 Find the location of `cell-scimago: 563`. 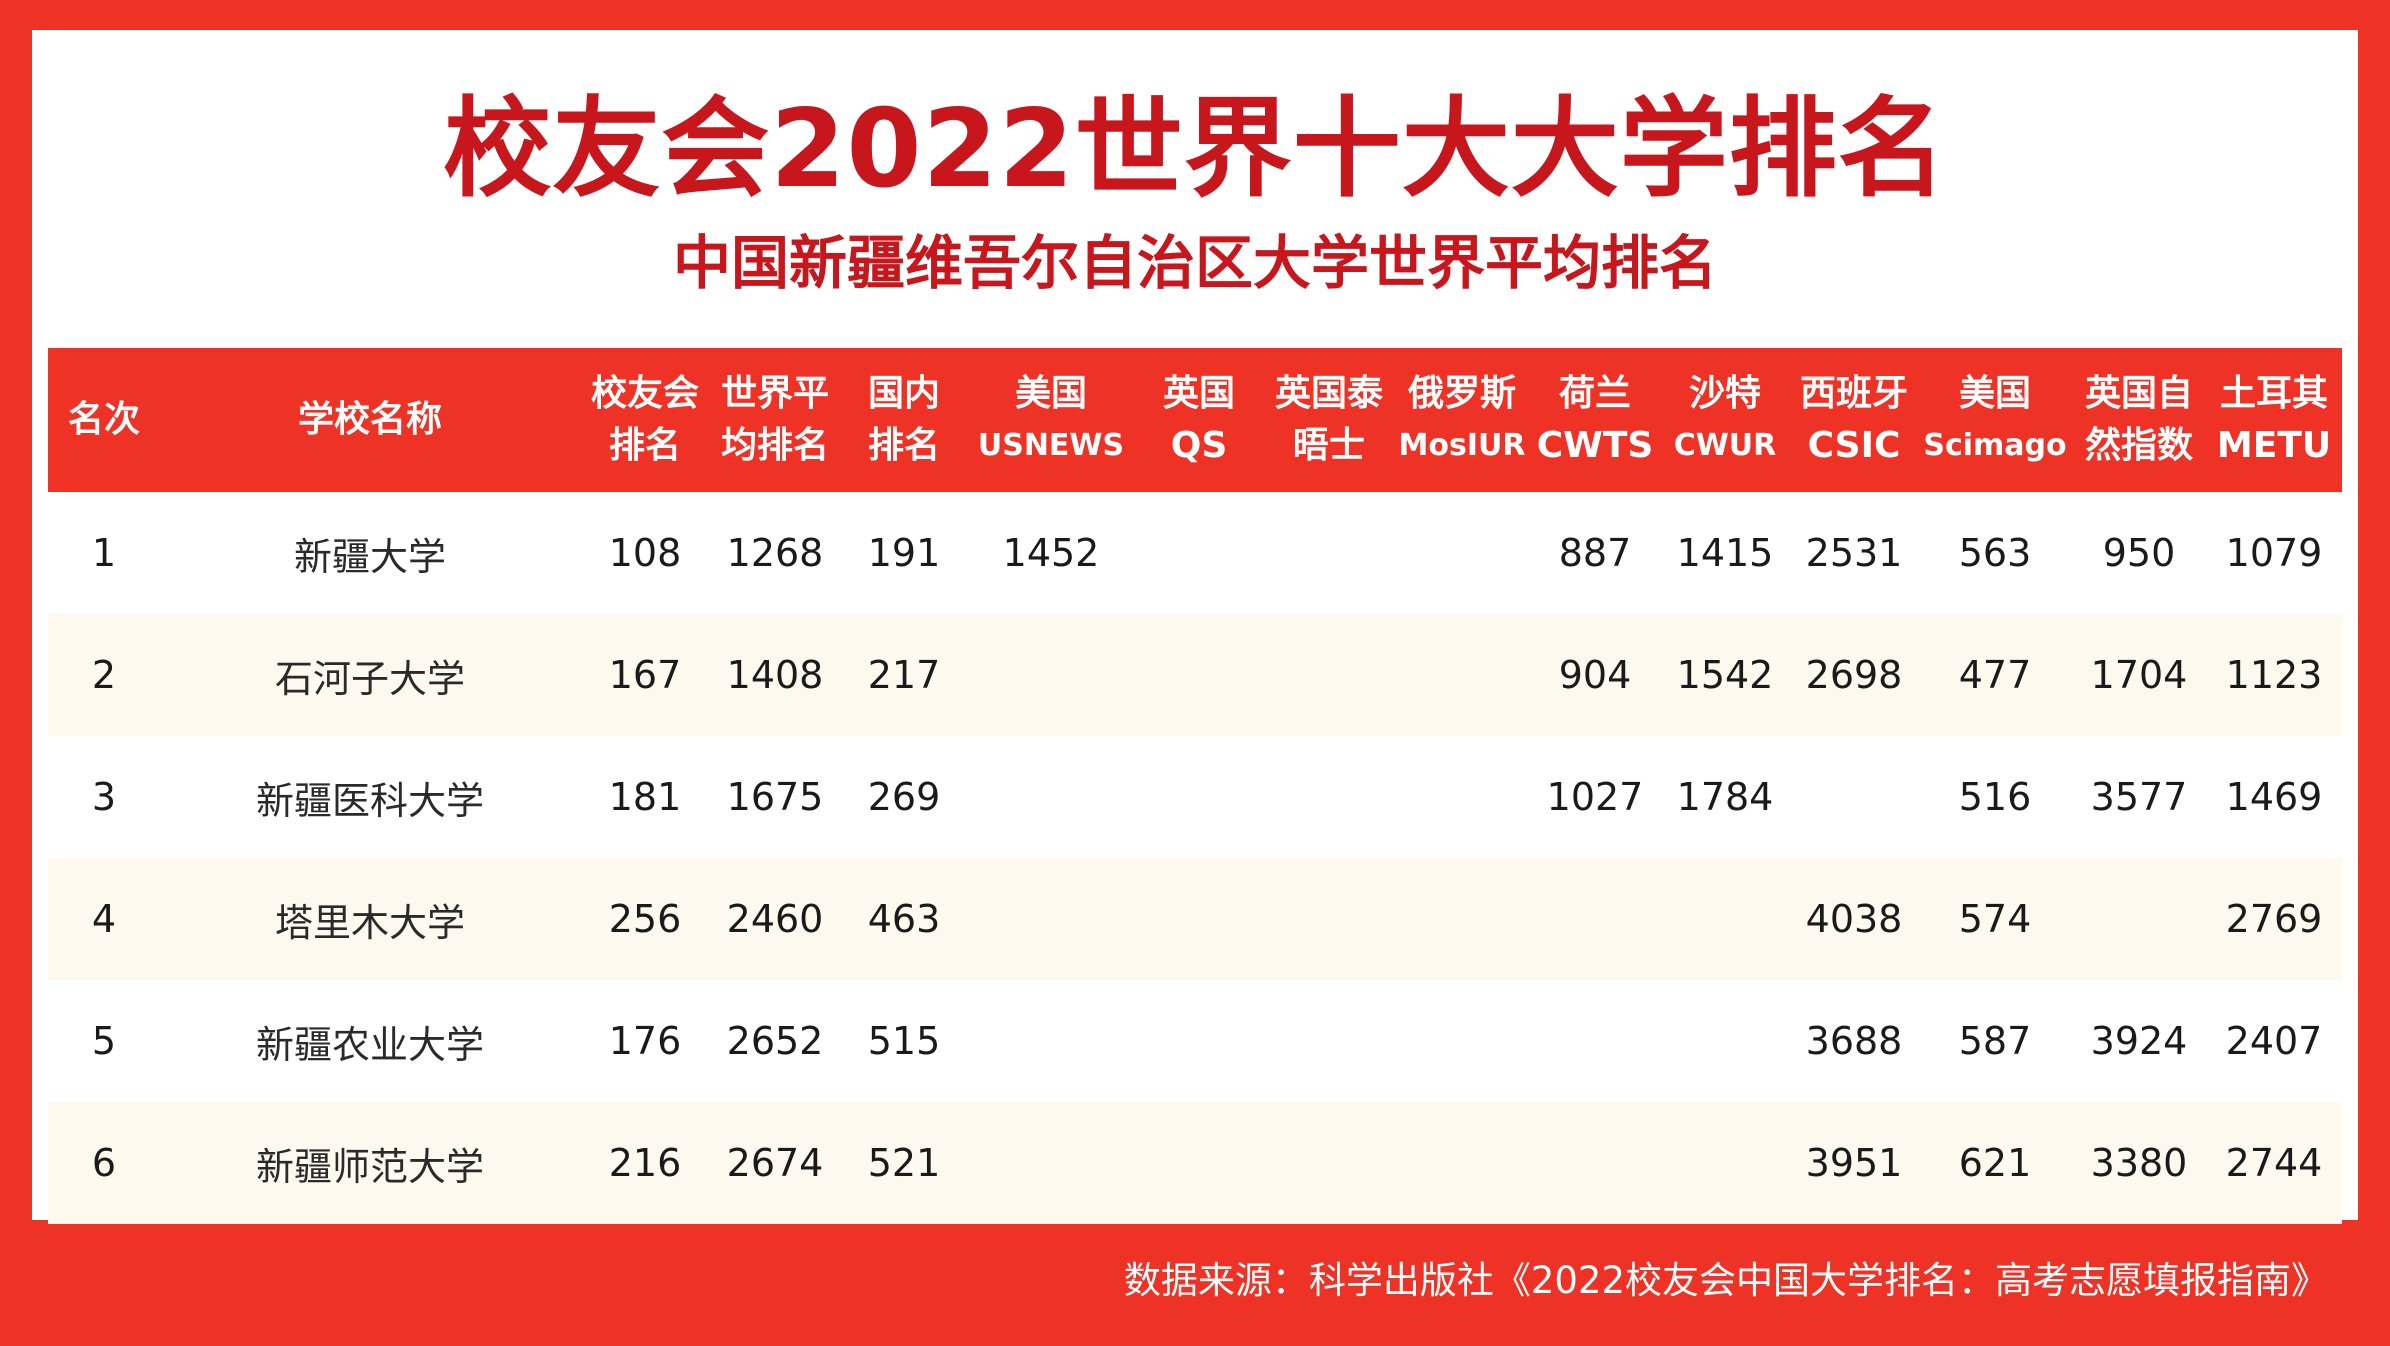

cell-scimago: 563 is located at coordinates (1995, 553).